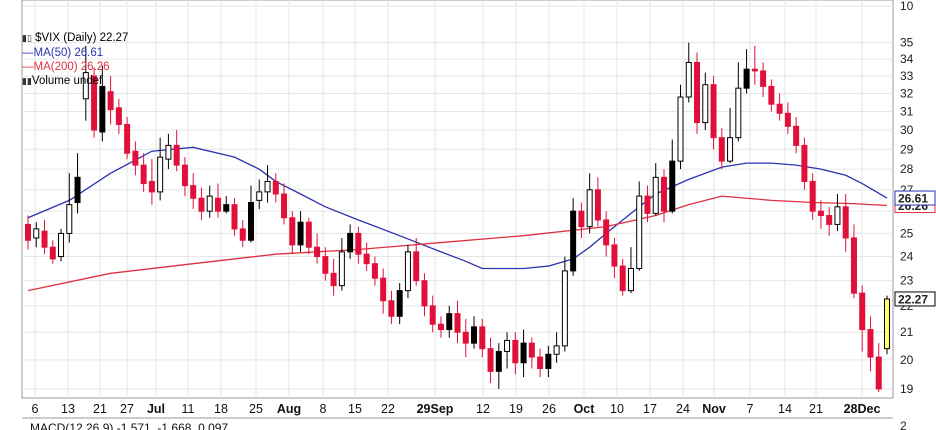 The image size is (936, 430). What do you see at coordinates (907, 332) in the screenshot?
I see `y-tick-label: 21` at bounding box center [907, 332].